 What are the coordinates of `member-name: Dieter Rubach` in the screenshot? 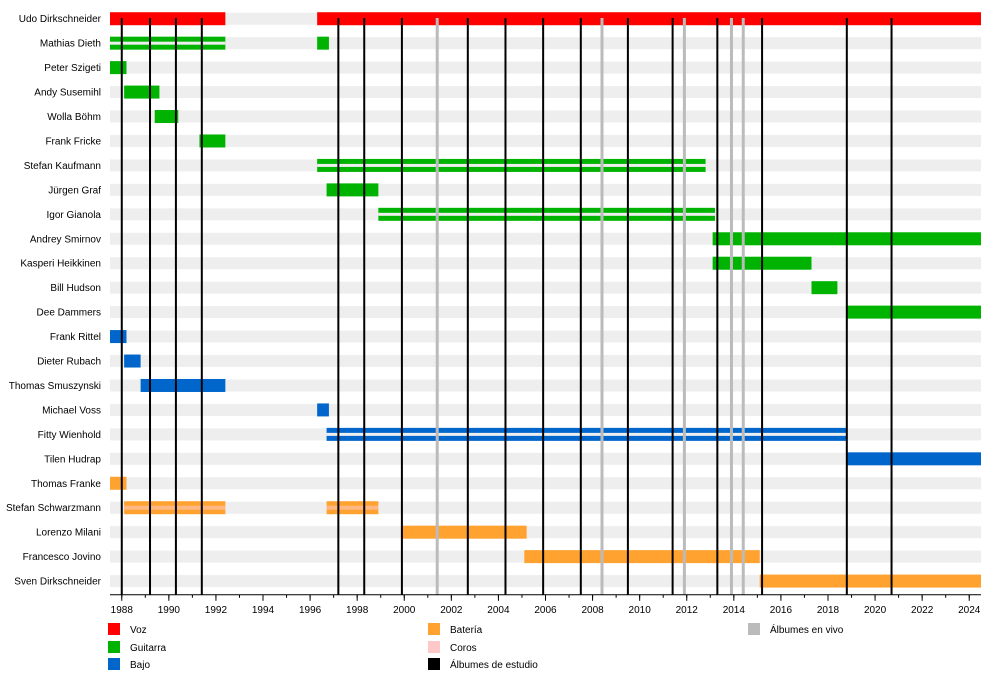 It's located at (69, 362).